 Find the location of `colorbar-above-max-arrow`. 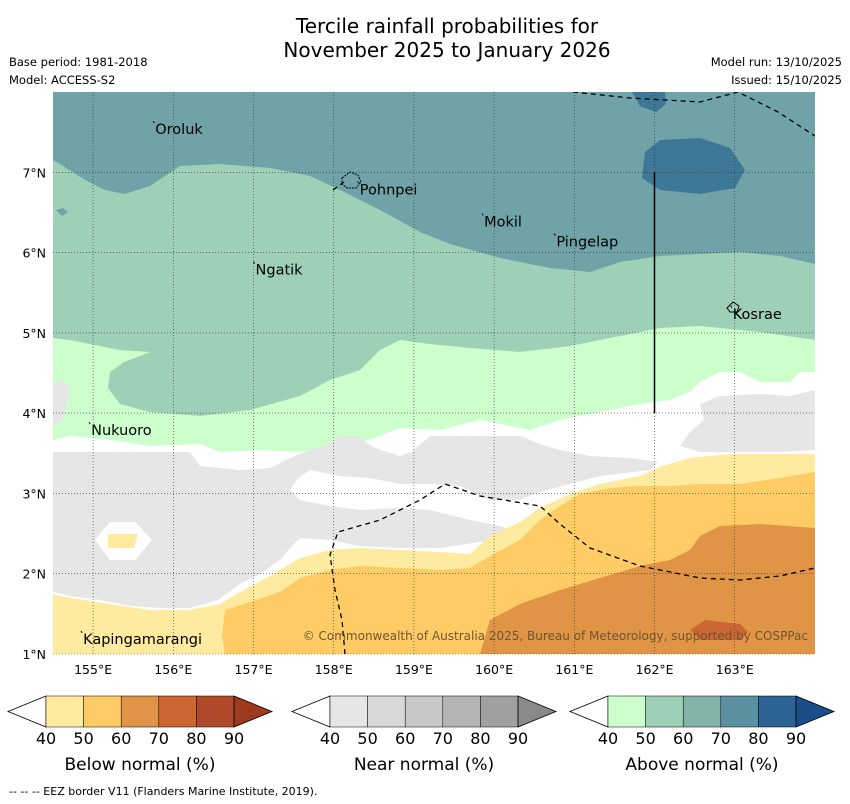

colorbar-above-max-arrow is located at coordinates (815, 711).